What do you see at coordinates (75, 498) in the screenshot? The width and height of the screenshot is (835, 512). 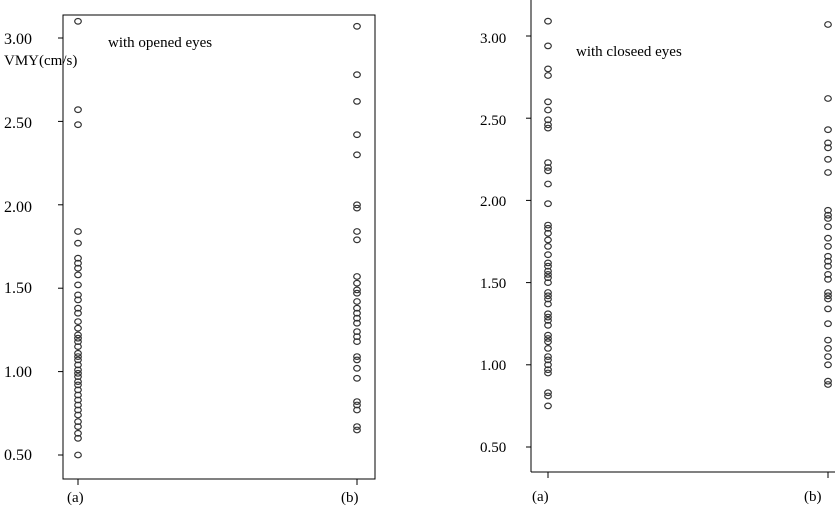 I see `x-tick-label: (a)` at bounding box center [75, 498].